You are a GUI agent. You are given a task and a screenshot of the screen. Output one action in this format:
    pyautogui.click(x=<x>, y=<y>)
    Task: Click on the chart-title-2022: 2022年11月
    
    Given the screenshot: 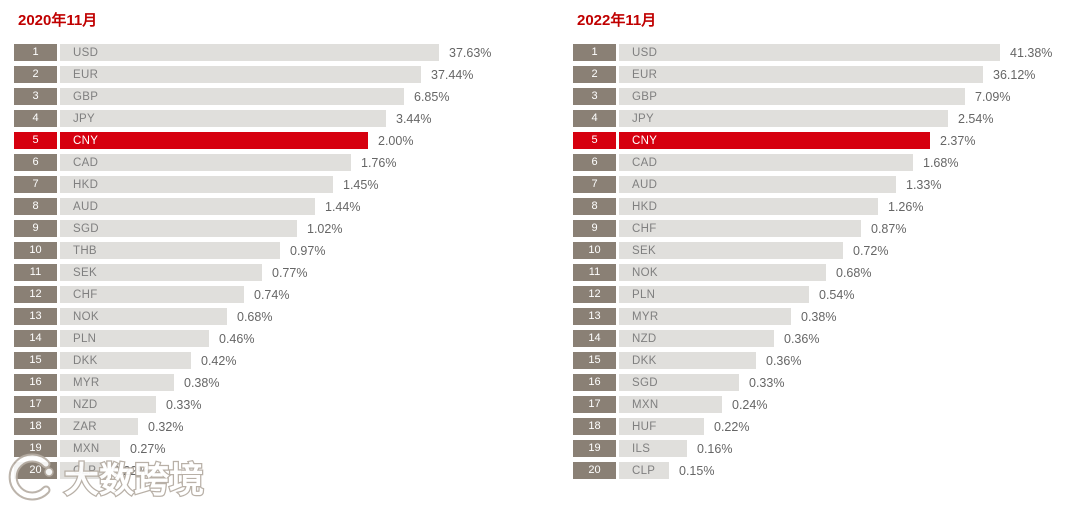 What is the action you would take?
    pyautogui.click(x=617, y=20)
    